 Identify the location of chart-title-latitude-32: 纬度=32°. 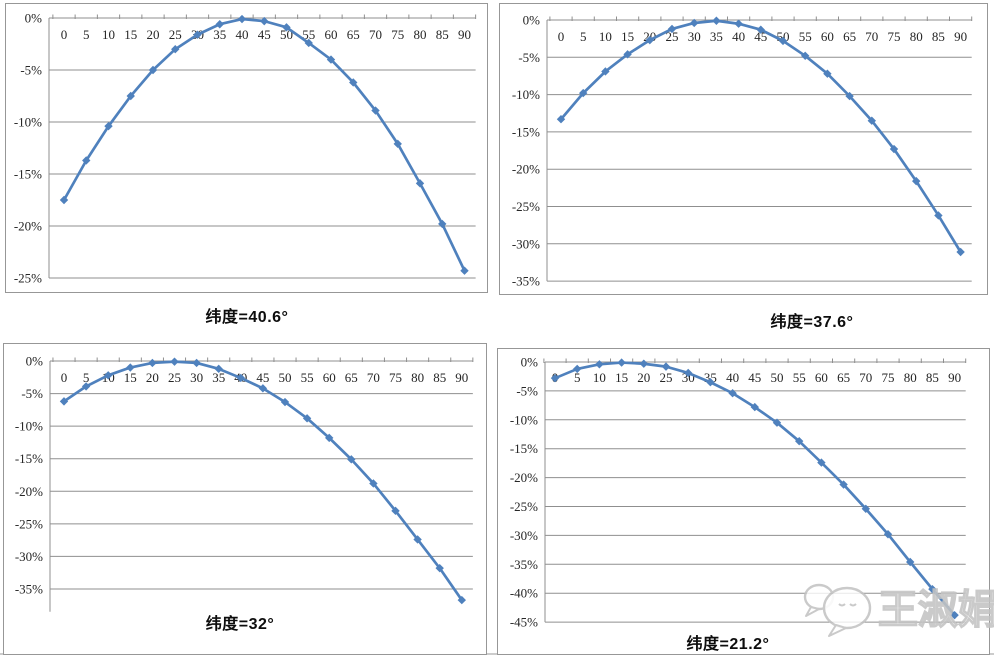
(240, 624).